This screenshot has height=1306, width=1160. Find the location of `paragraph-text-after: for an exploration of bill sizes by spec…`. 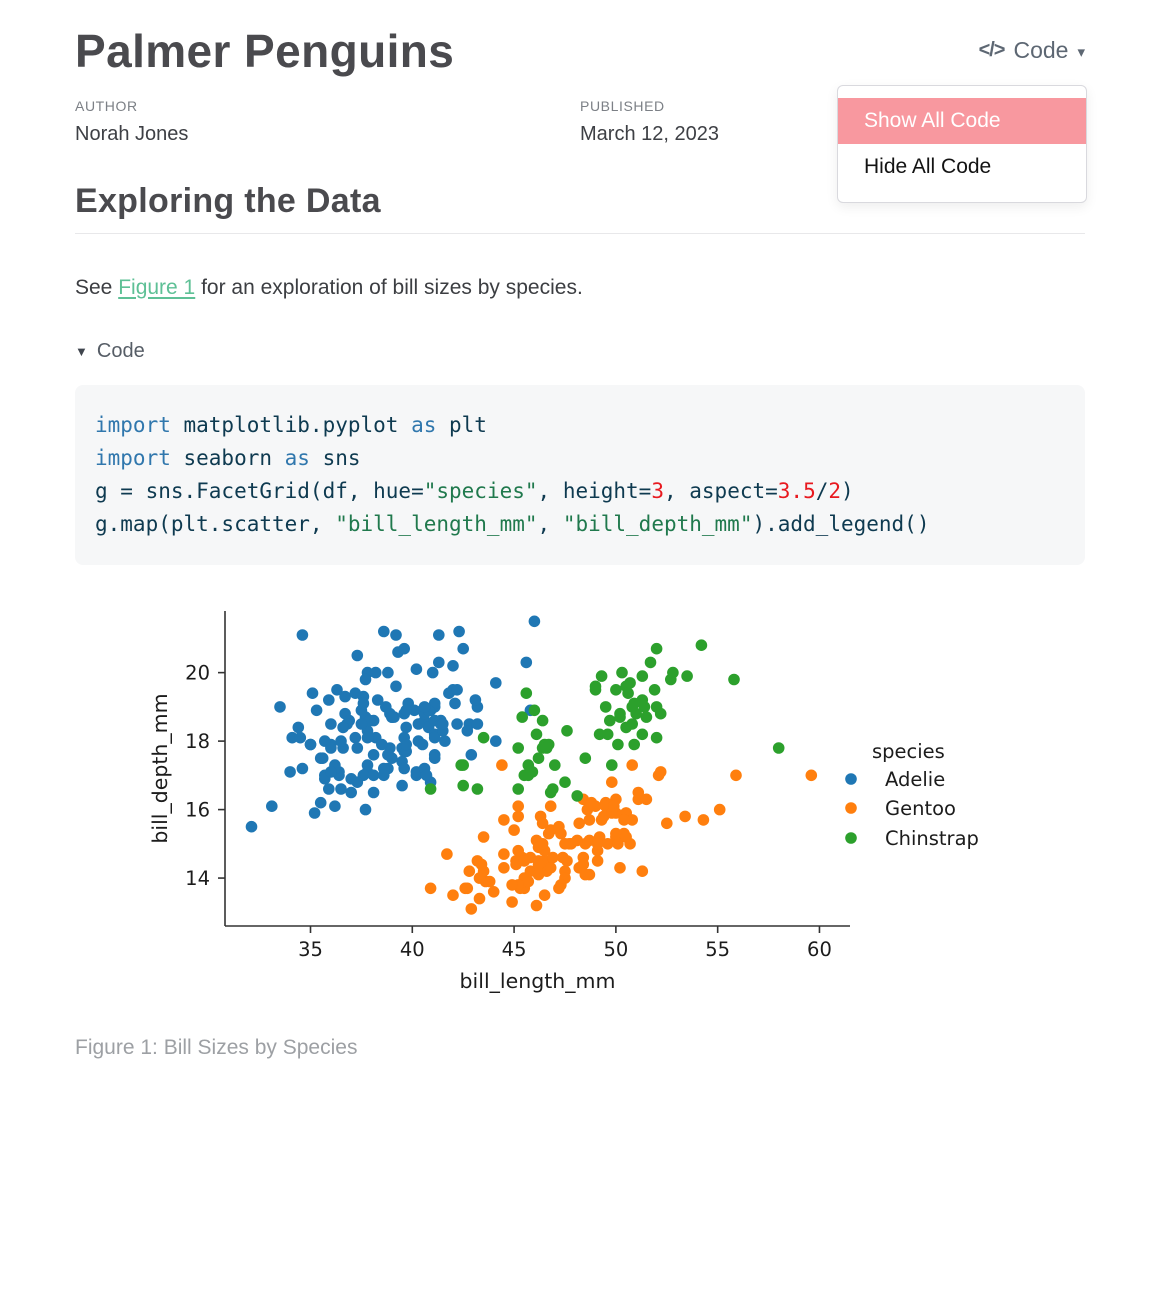

paragraph-text-after: for an exploration of bill sizes by spec… is located at coordinates (389, 287).